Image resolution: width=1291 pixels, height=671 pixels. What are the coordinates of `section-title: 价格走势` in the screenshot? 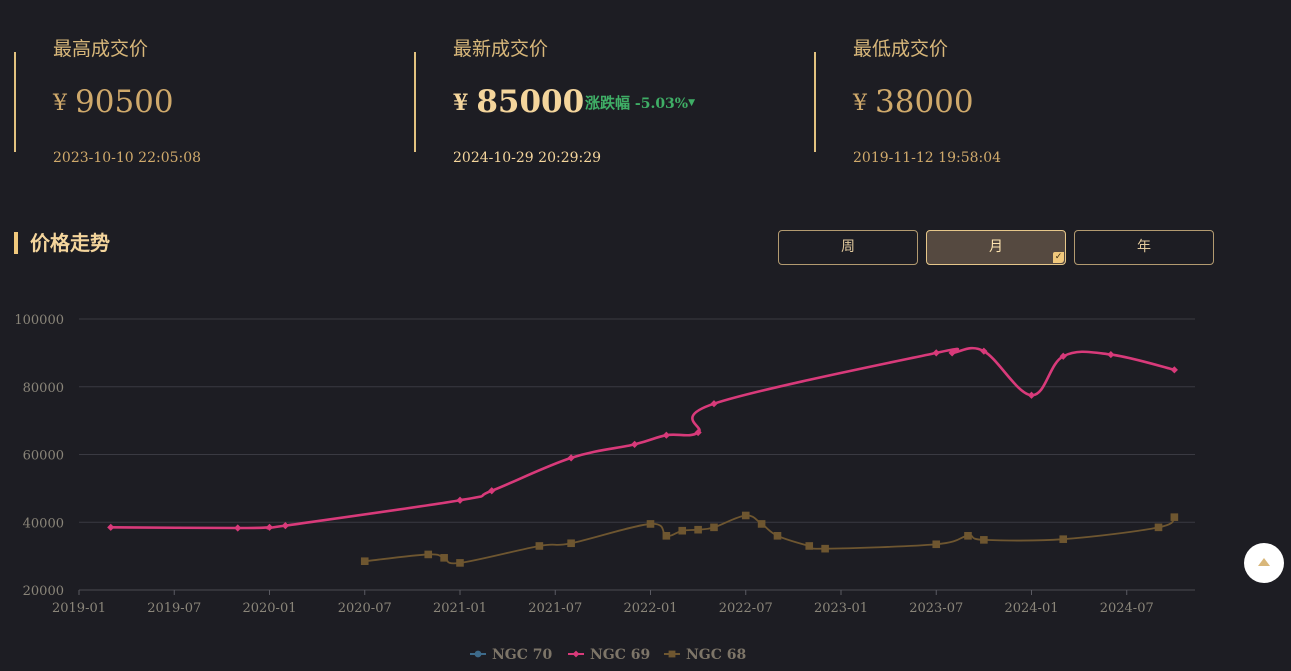 It's located at (62, 243).